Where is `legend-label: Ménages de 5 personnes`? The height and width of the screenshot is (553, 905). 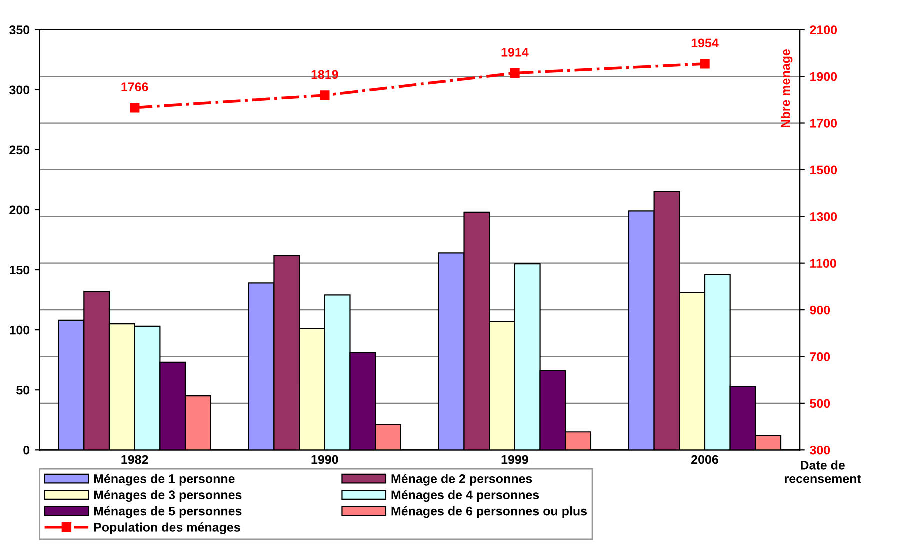 legend-label: Ménages de 5 personnes is located at coordinates (168, 512).